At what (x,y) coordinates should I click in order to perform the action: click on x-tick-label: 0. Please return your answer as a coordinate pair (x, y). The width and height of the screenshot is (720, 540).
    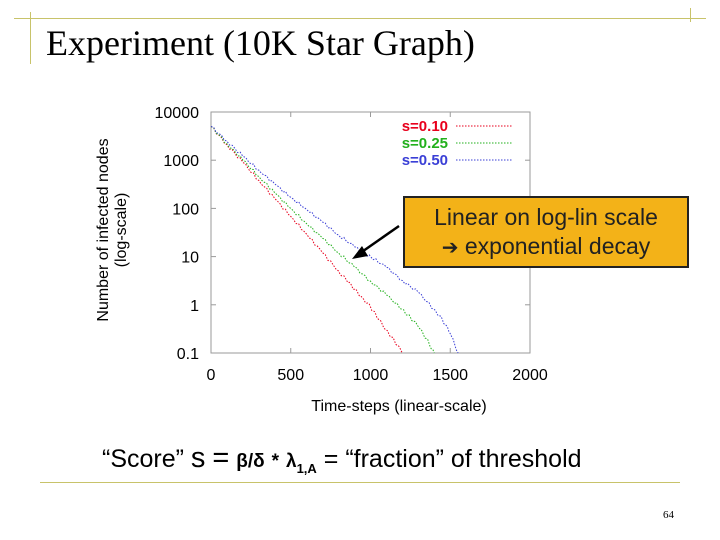
    Looking at the image, I should click on (211, 375).